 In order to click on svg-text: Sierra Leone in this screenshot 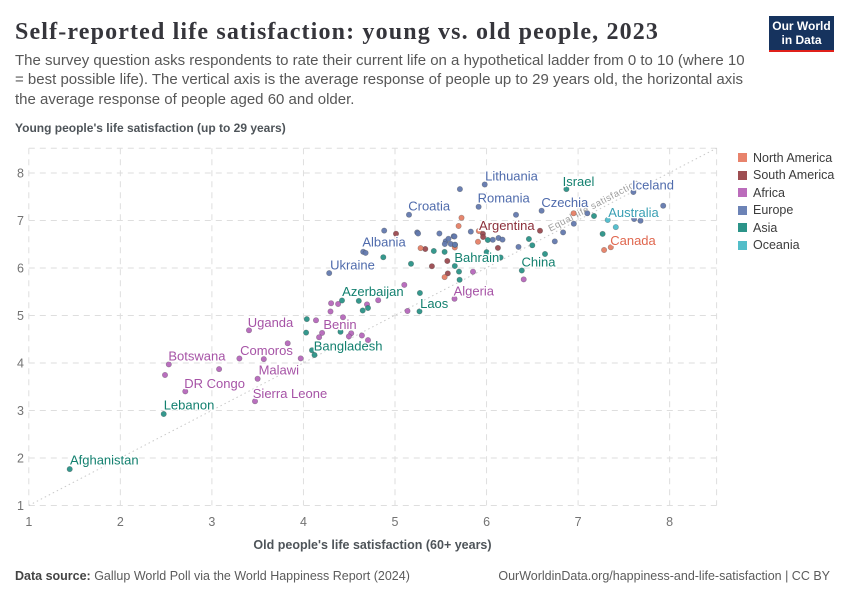, I will do `click(290, 393)`.